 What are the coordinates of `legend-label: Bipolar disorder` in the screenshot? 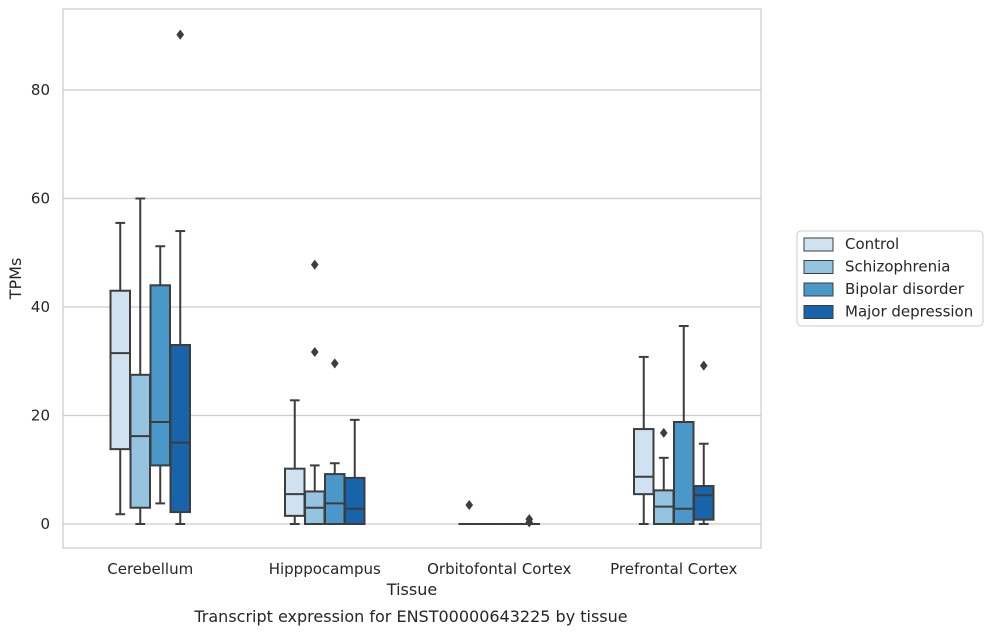 It's located at (905, 289).